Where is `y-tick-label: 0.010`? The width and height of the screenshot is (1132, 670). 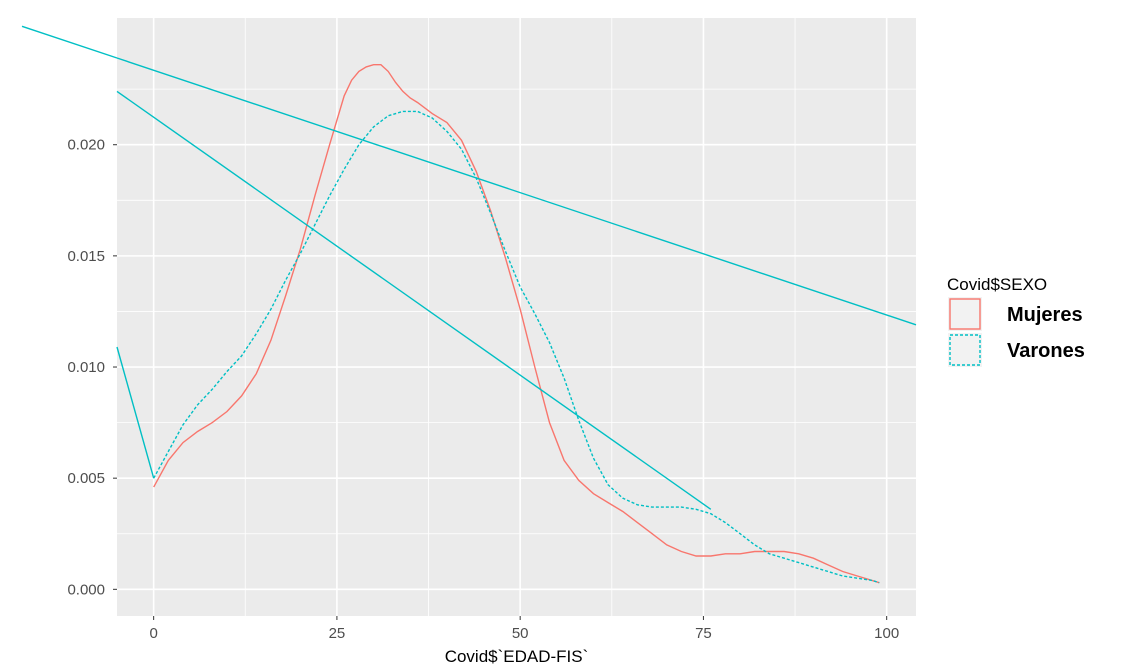
y-tick-label: 0.010 is located at coordinates (86, 367).